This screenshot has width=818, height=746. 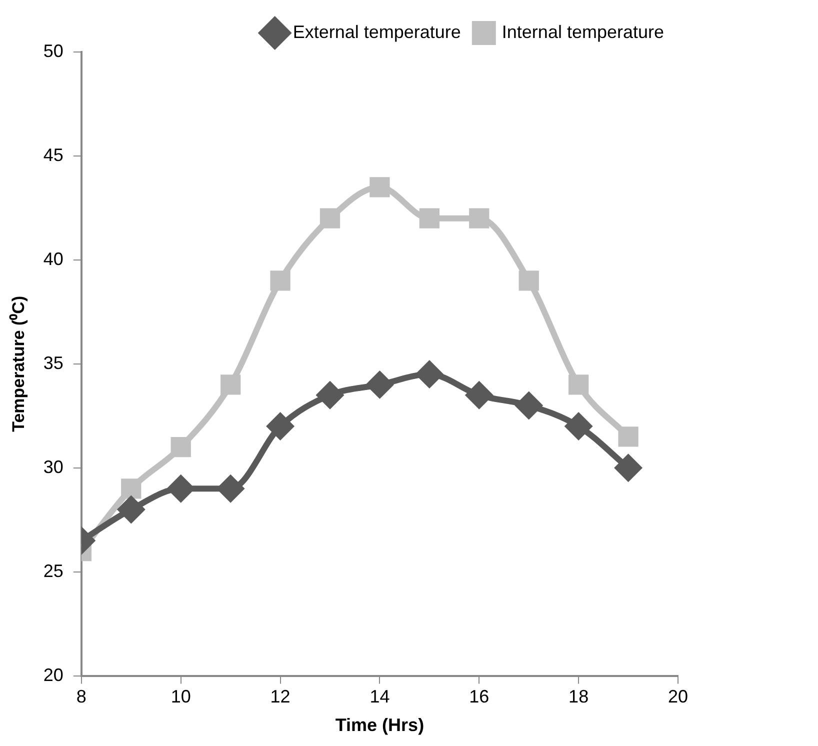 I want to click on y-axis-title: Temperature (⁰C), so click(x=18, y=364).